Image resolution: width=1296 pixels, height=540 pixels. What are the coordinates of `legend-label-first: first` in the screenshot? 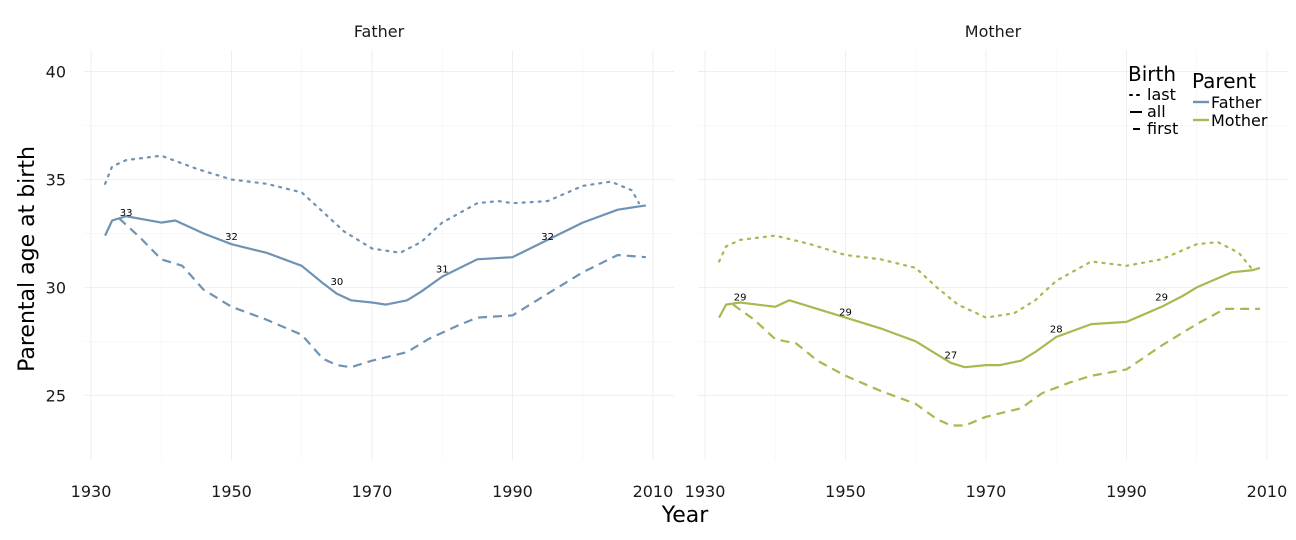 It's located at (1162, 128).